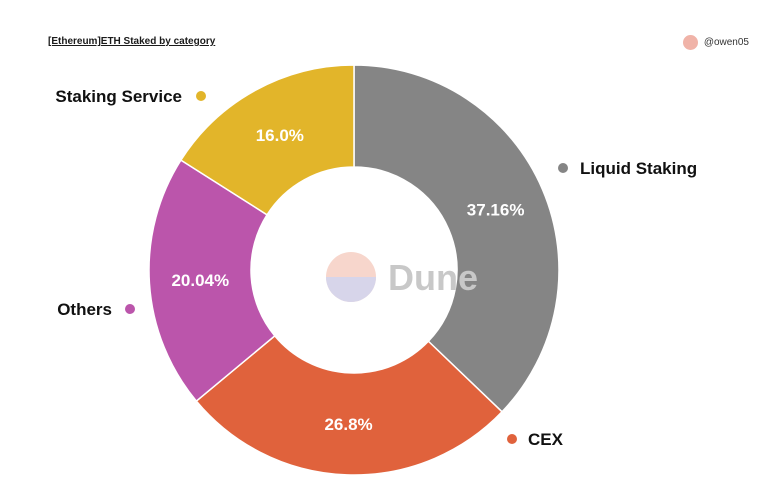  I want to click on dune-logo-lower, so click(351, 289).